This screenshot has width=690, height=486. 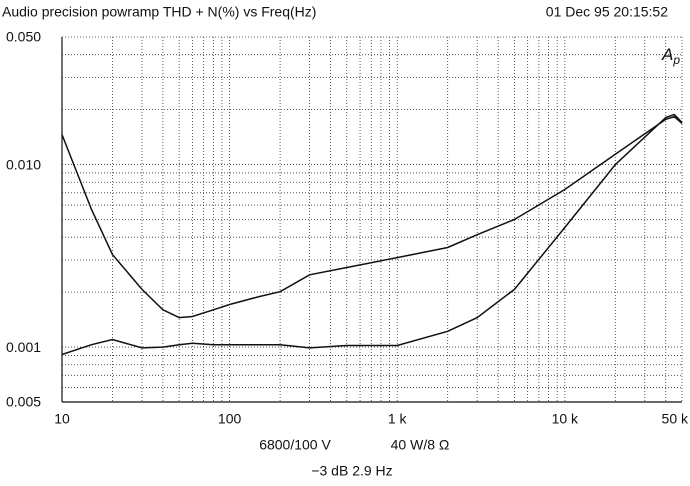 I want to click on logo-main: A, so click(x=667, y=54).